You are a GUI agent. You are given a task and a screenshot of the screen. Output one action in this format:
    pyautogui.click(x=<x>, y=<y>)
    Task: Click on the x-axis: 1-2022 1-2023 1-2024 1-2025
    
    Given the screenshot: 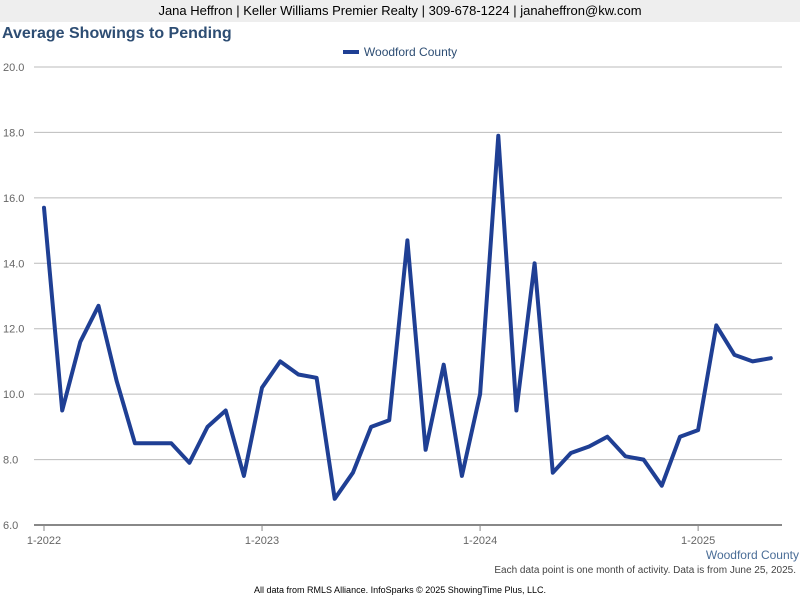 What is the action you would take?
    pyautogui.click(x=404, y=535)
    